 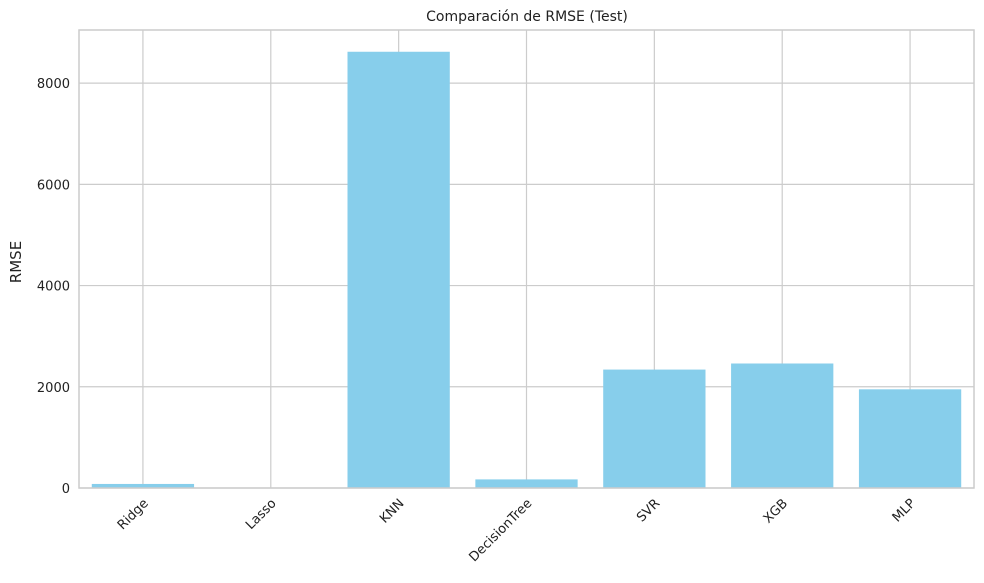 What do you see at coordinates (53, 185) in the screenshot?
I see `y-tick-label: 6000` at bounding box center [53, 185].